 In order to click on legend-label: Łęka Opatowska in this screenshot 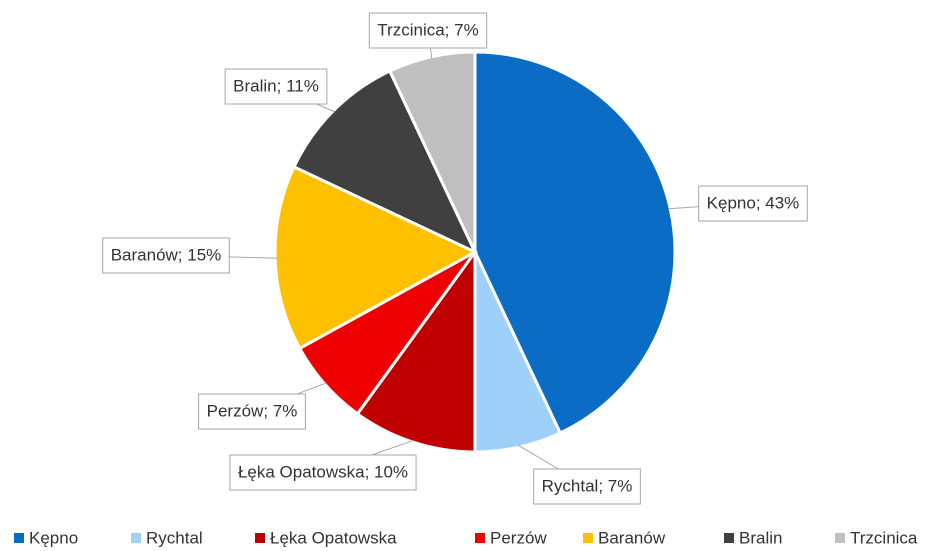, I will do `click(333, 537)`.